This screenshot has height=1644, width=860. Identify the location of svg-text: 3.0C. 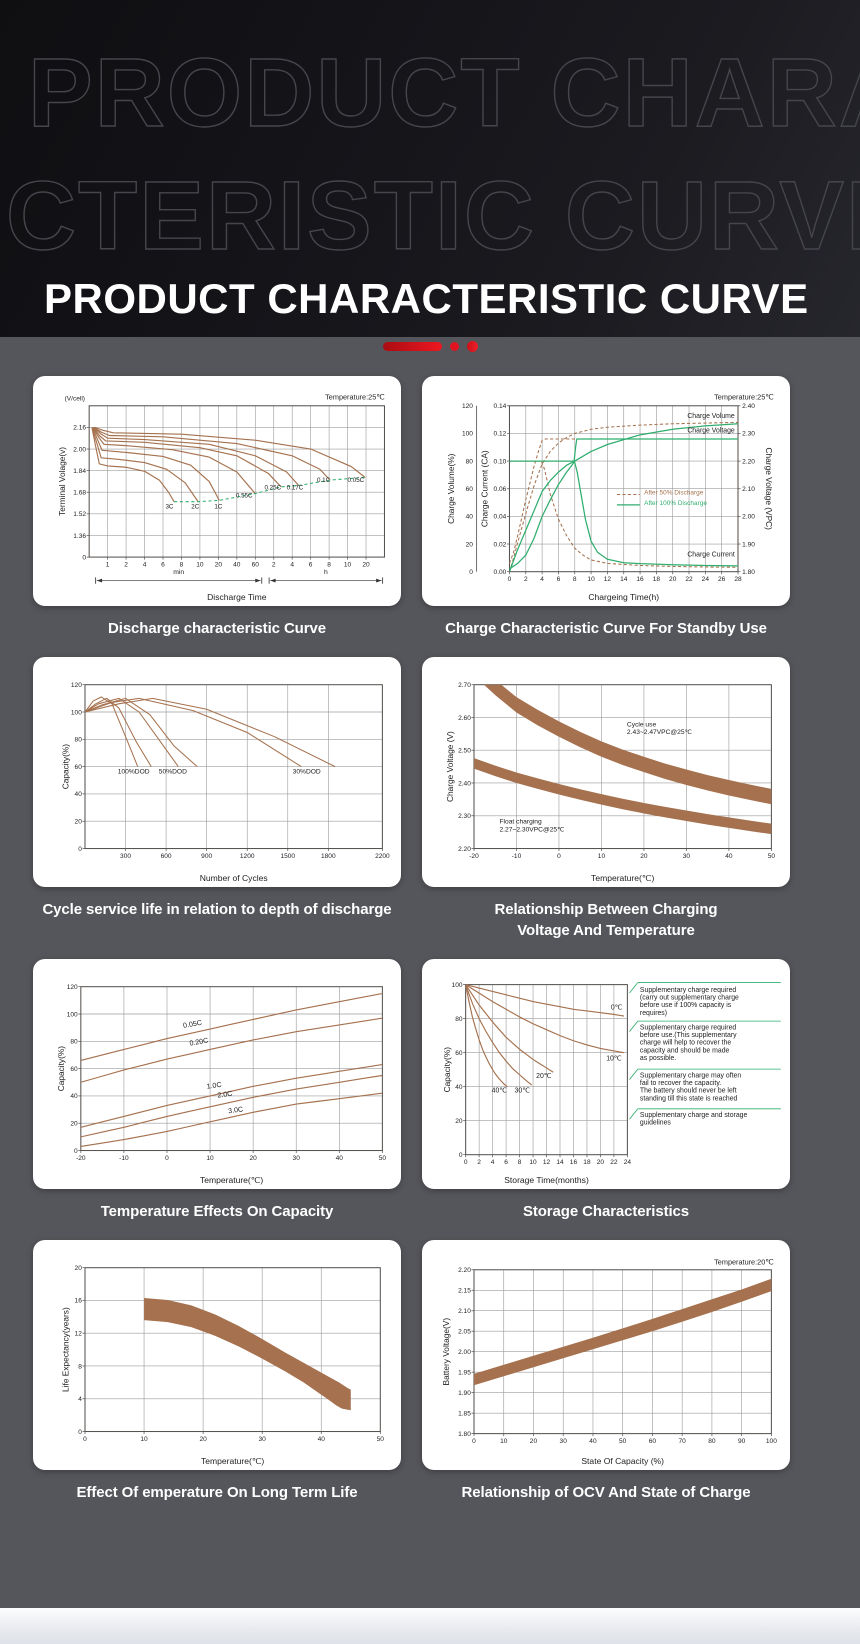
(236, 1110).